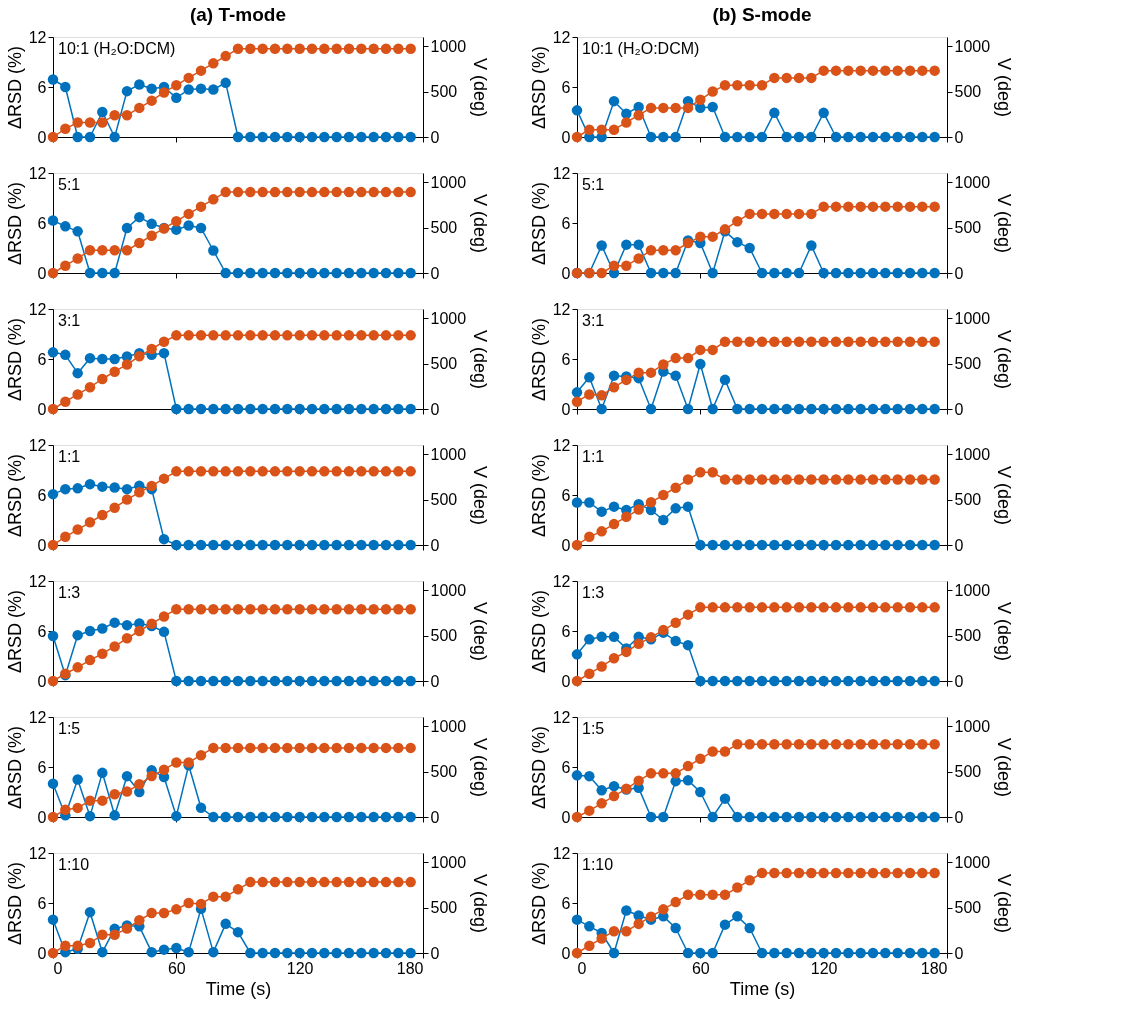  Describe the element at coordinates (700, 968) in the screenshot. I see `x-tick-label: 60` at that location.